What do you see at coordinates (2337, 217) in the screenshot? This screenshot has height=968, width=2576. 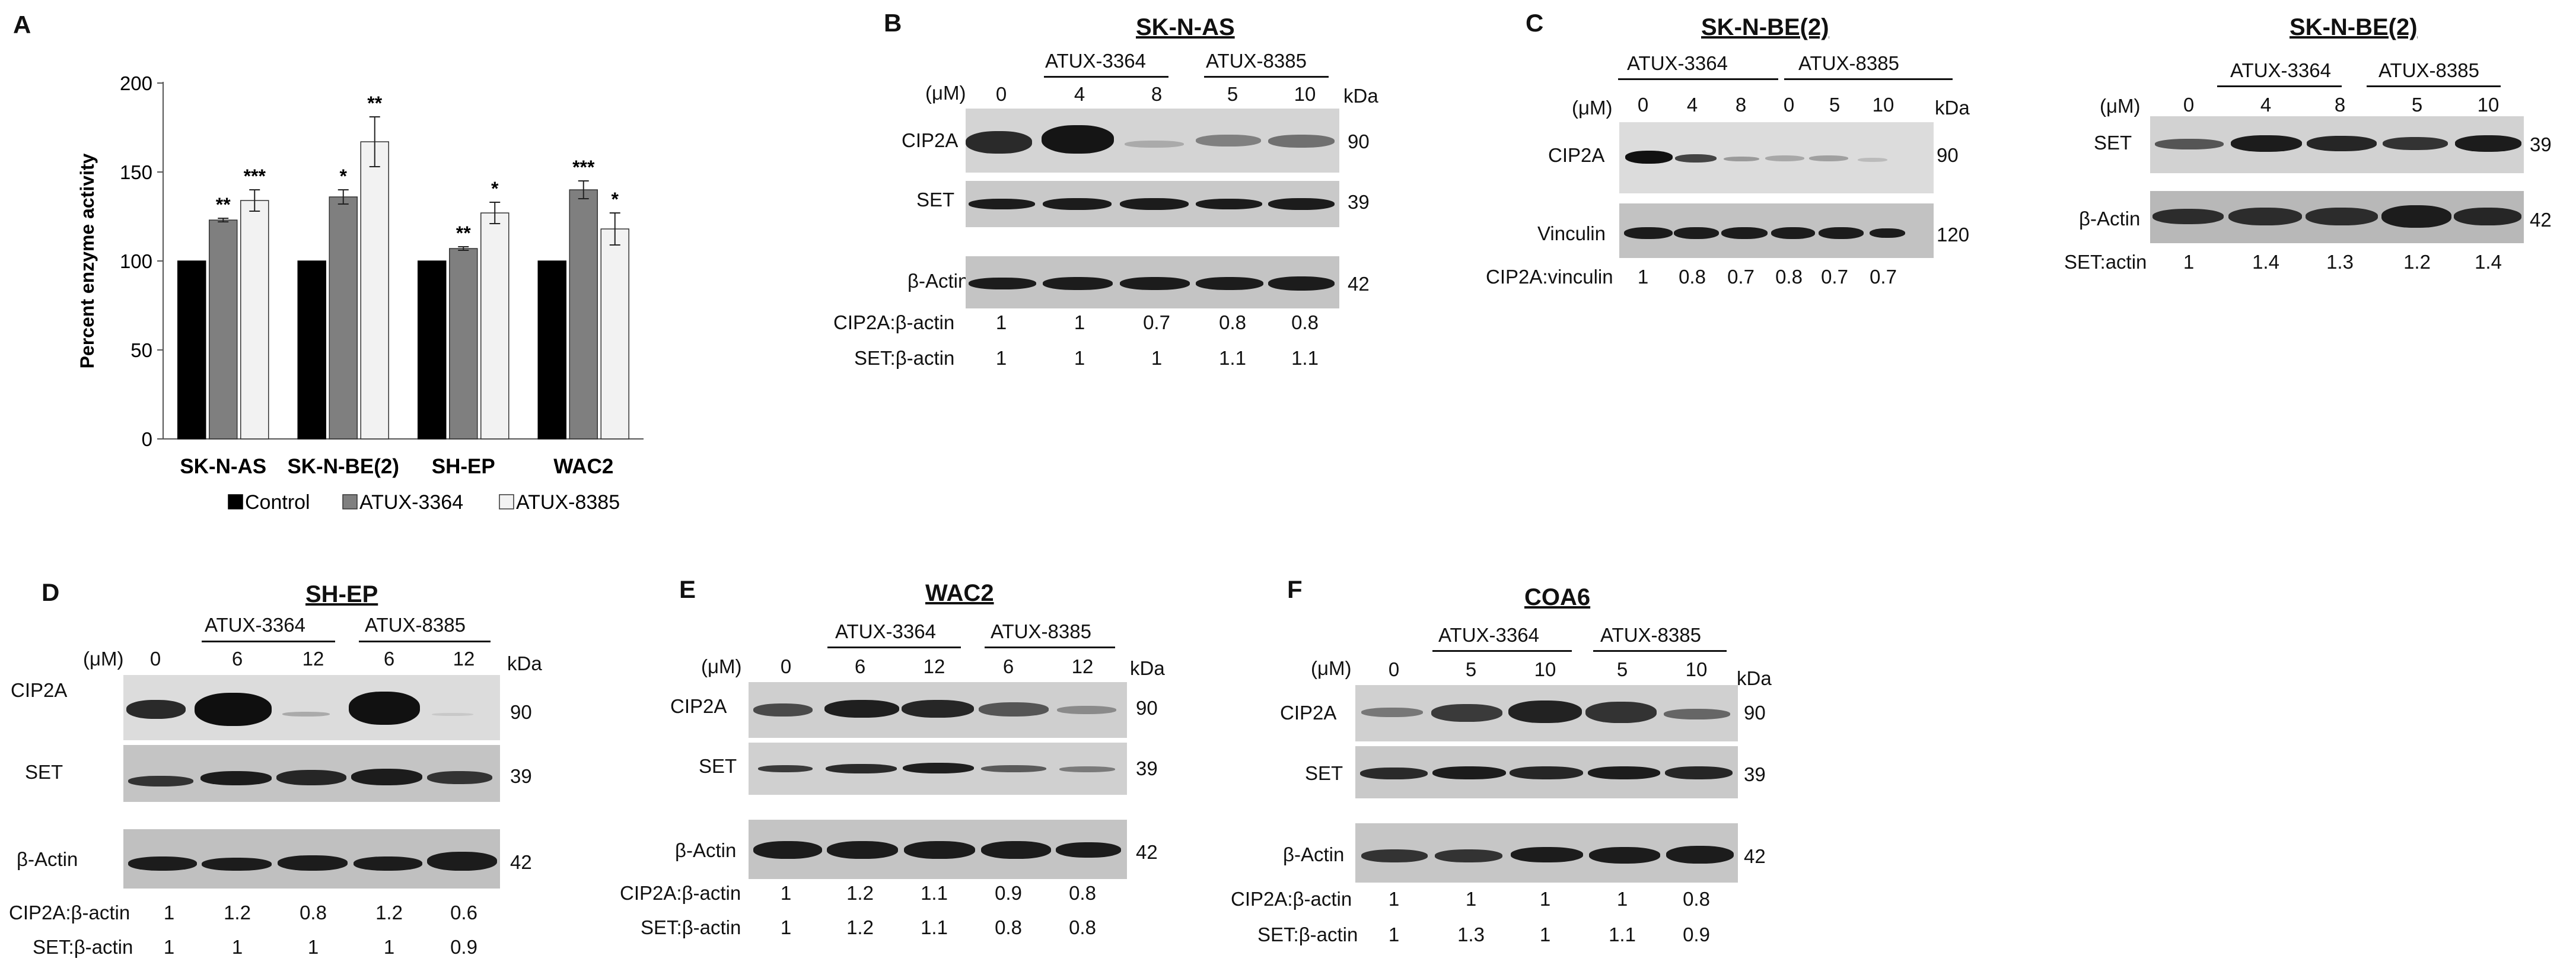 I see `panel-c2-blot-actin` at bounding box center [2337, 217].